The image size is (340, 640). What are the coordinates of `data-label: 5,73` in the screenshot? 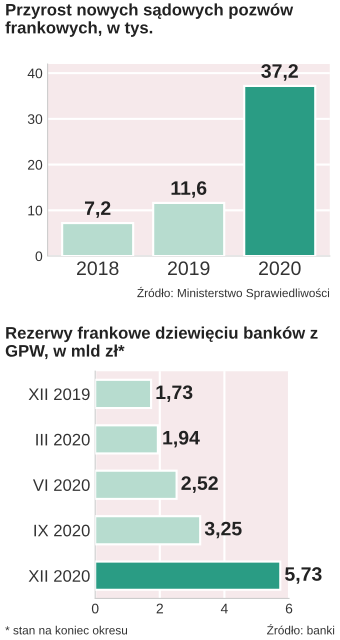 It's located at (303, 575).